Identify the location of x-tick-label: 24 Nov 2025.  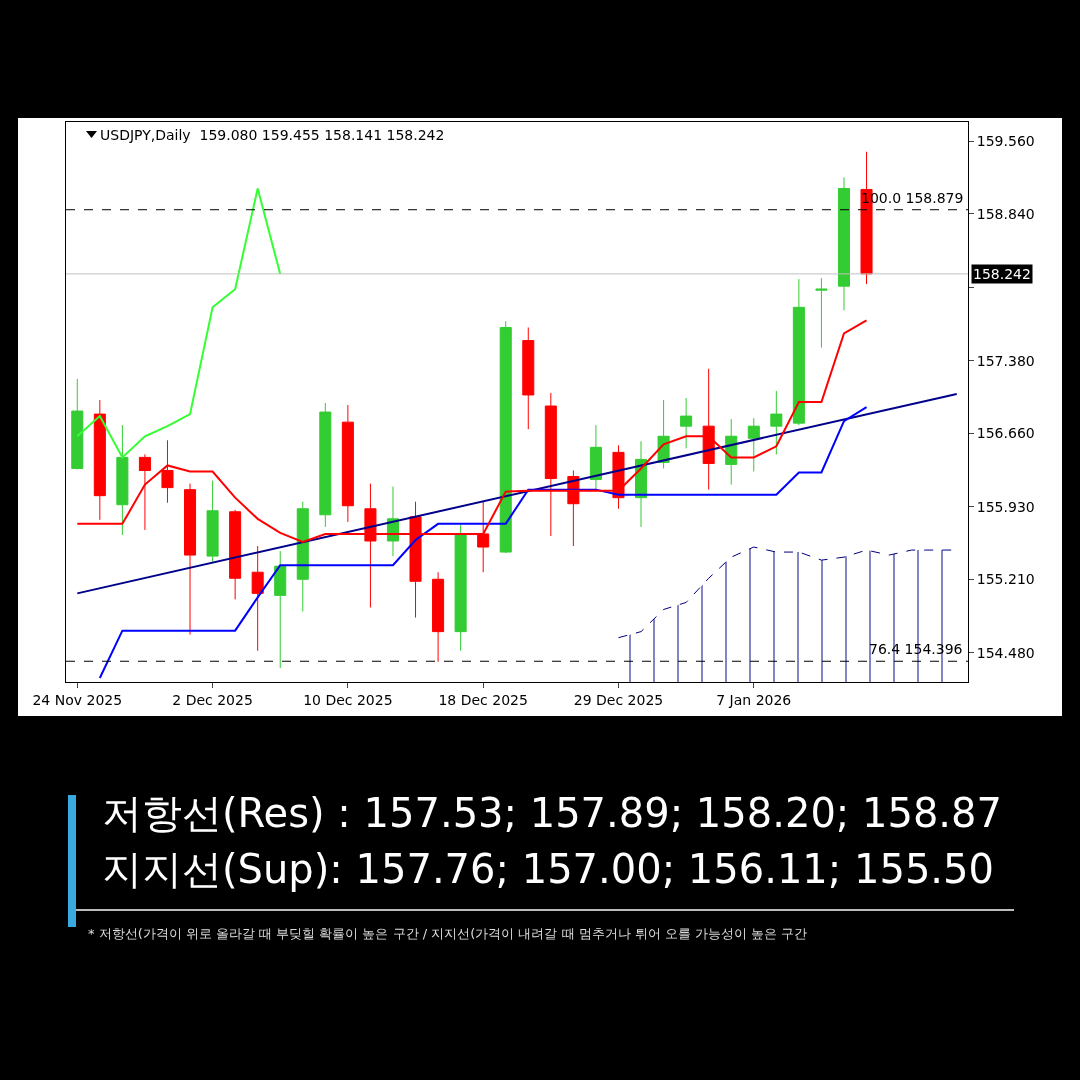
(77, 699).